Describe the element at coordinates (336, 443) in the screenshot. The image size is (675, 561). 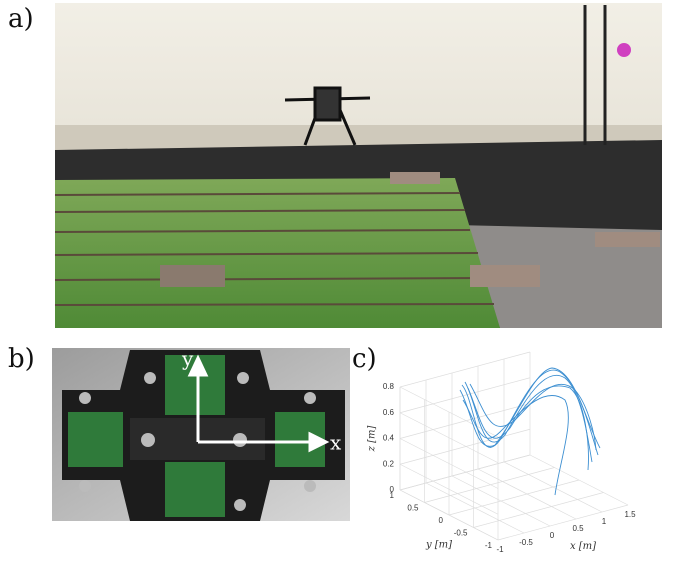
I see `photo-x-label: x` at that location.